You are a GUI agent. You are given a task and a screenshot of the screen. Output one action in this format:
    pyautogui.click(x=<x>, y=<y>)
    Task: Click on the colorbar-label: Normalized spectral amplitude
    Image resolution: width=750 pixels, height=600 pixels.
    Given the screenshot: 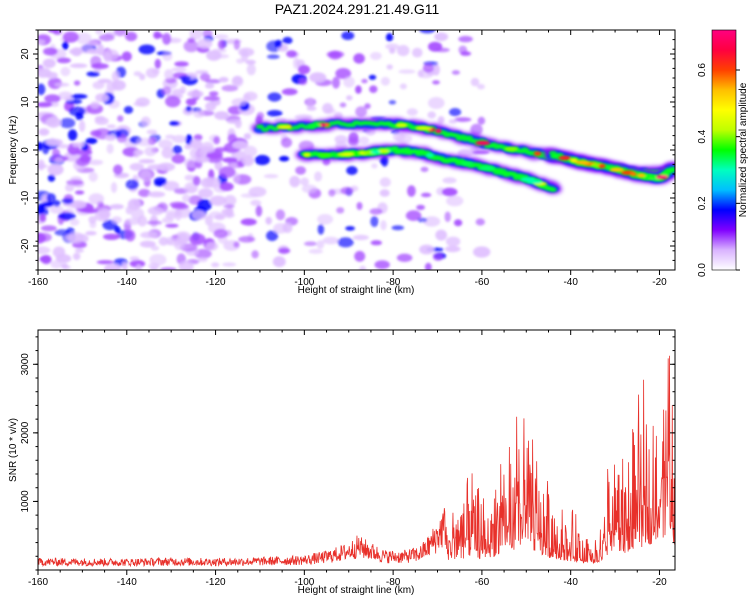 What is the action you would take?
    pyautogui.click(x=743, y=149)
    